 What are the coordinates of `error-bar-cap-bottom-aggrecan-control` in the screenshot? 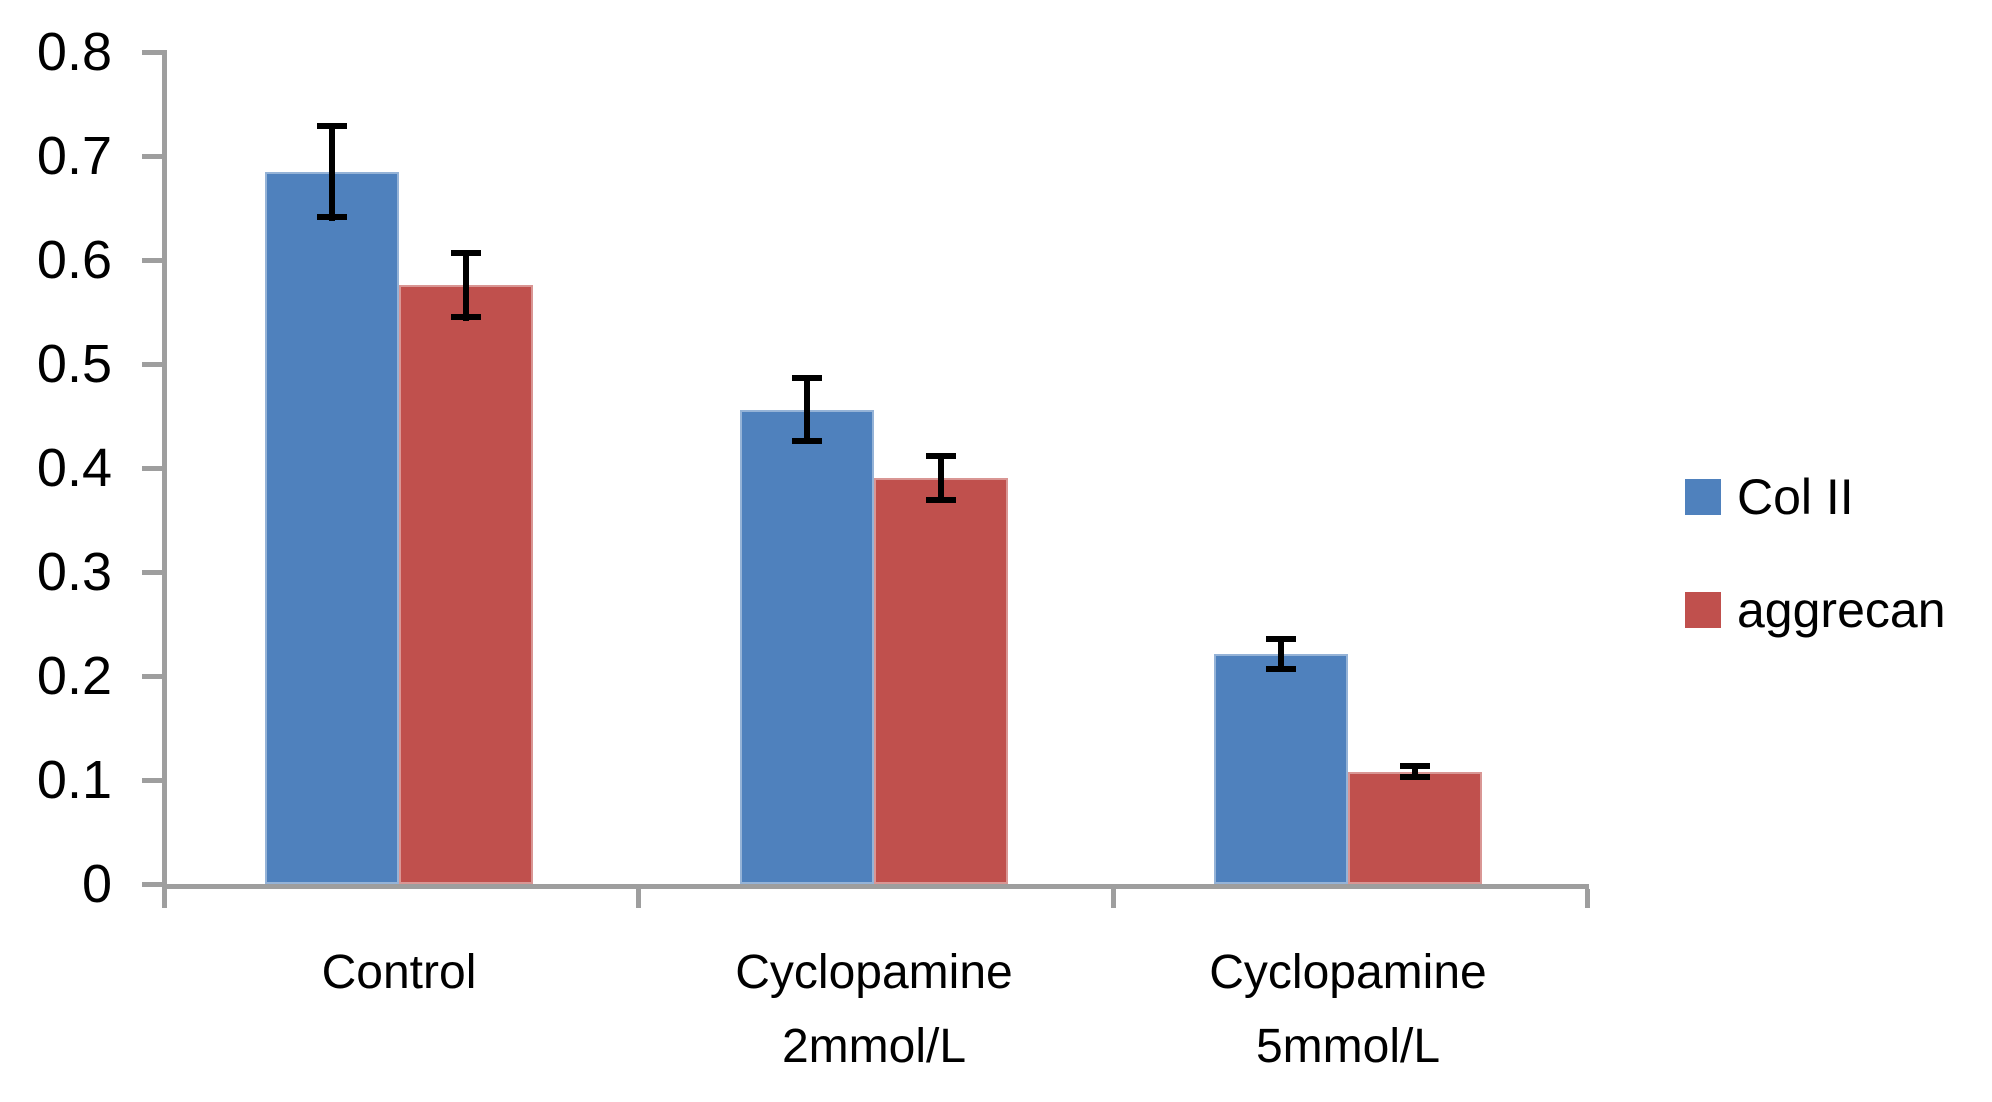 It's located at (466, 317).